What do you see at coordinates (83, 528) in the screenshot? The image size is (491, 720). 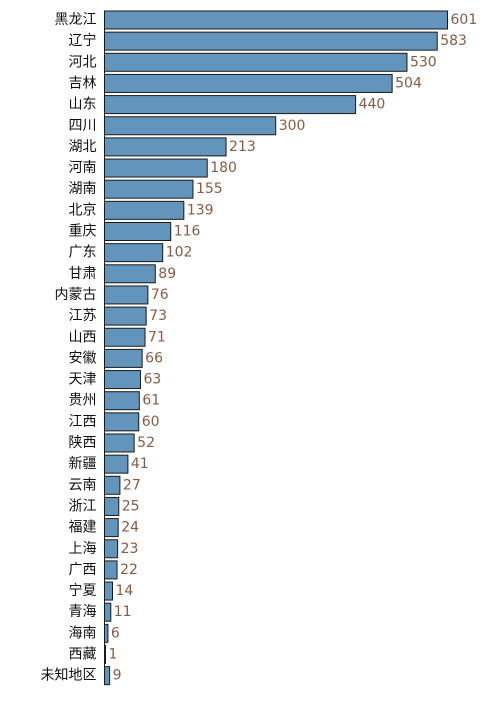 I see `category-label: 福建` at bounding box center [83, 528].